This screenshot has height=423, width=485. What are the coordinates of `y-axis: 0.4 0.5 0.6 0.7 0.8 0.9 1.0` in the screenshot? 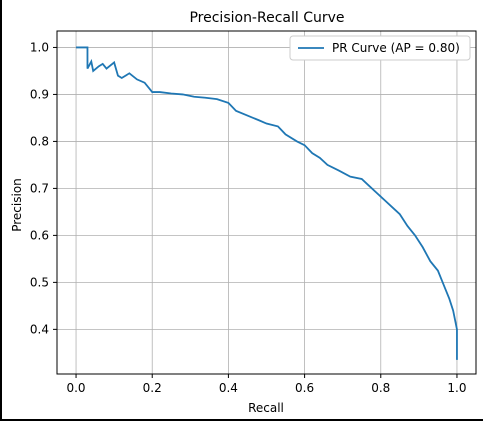 It's located at (43, 188).